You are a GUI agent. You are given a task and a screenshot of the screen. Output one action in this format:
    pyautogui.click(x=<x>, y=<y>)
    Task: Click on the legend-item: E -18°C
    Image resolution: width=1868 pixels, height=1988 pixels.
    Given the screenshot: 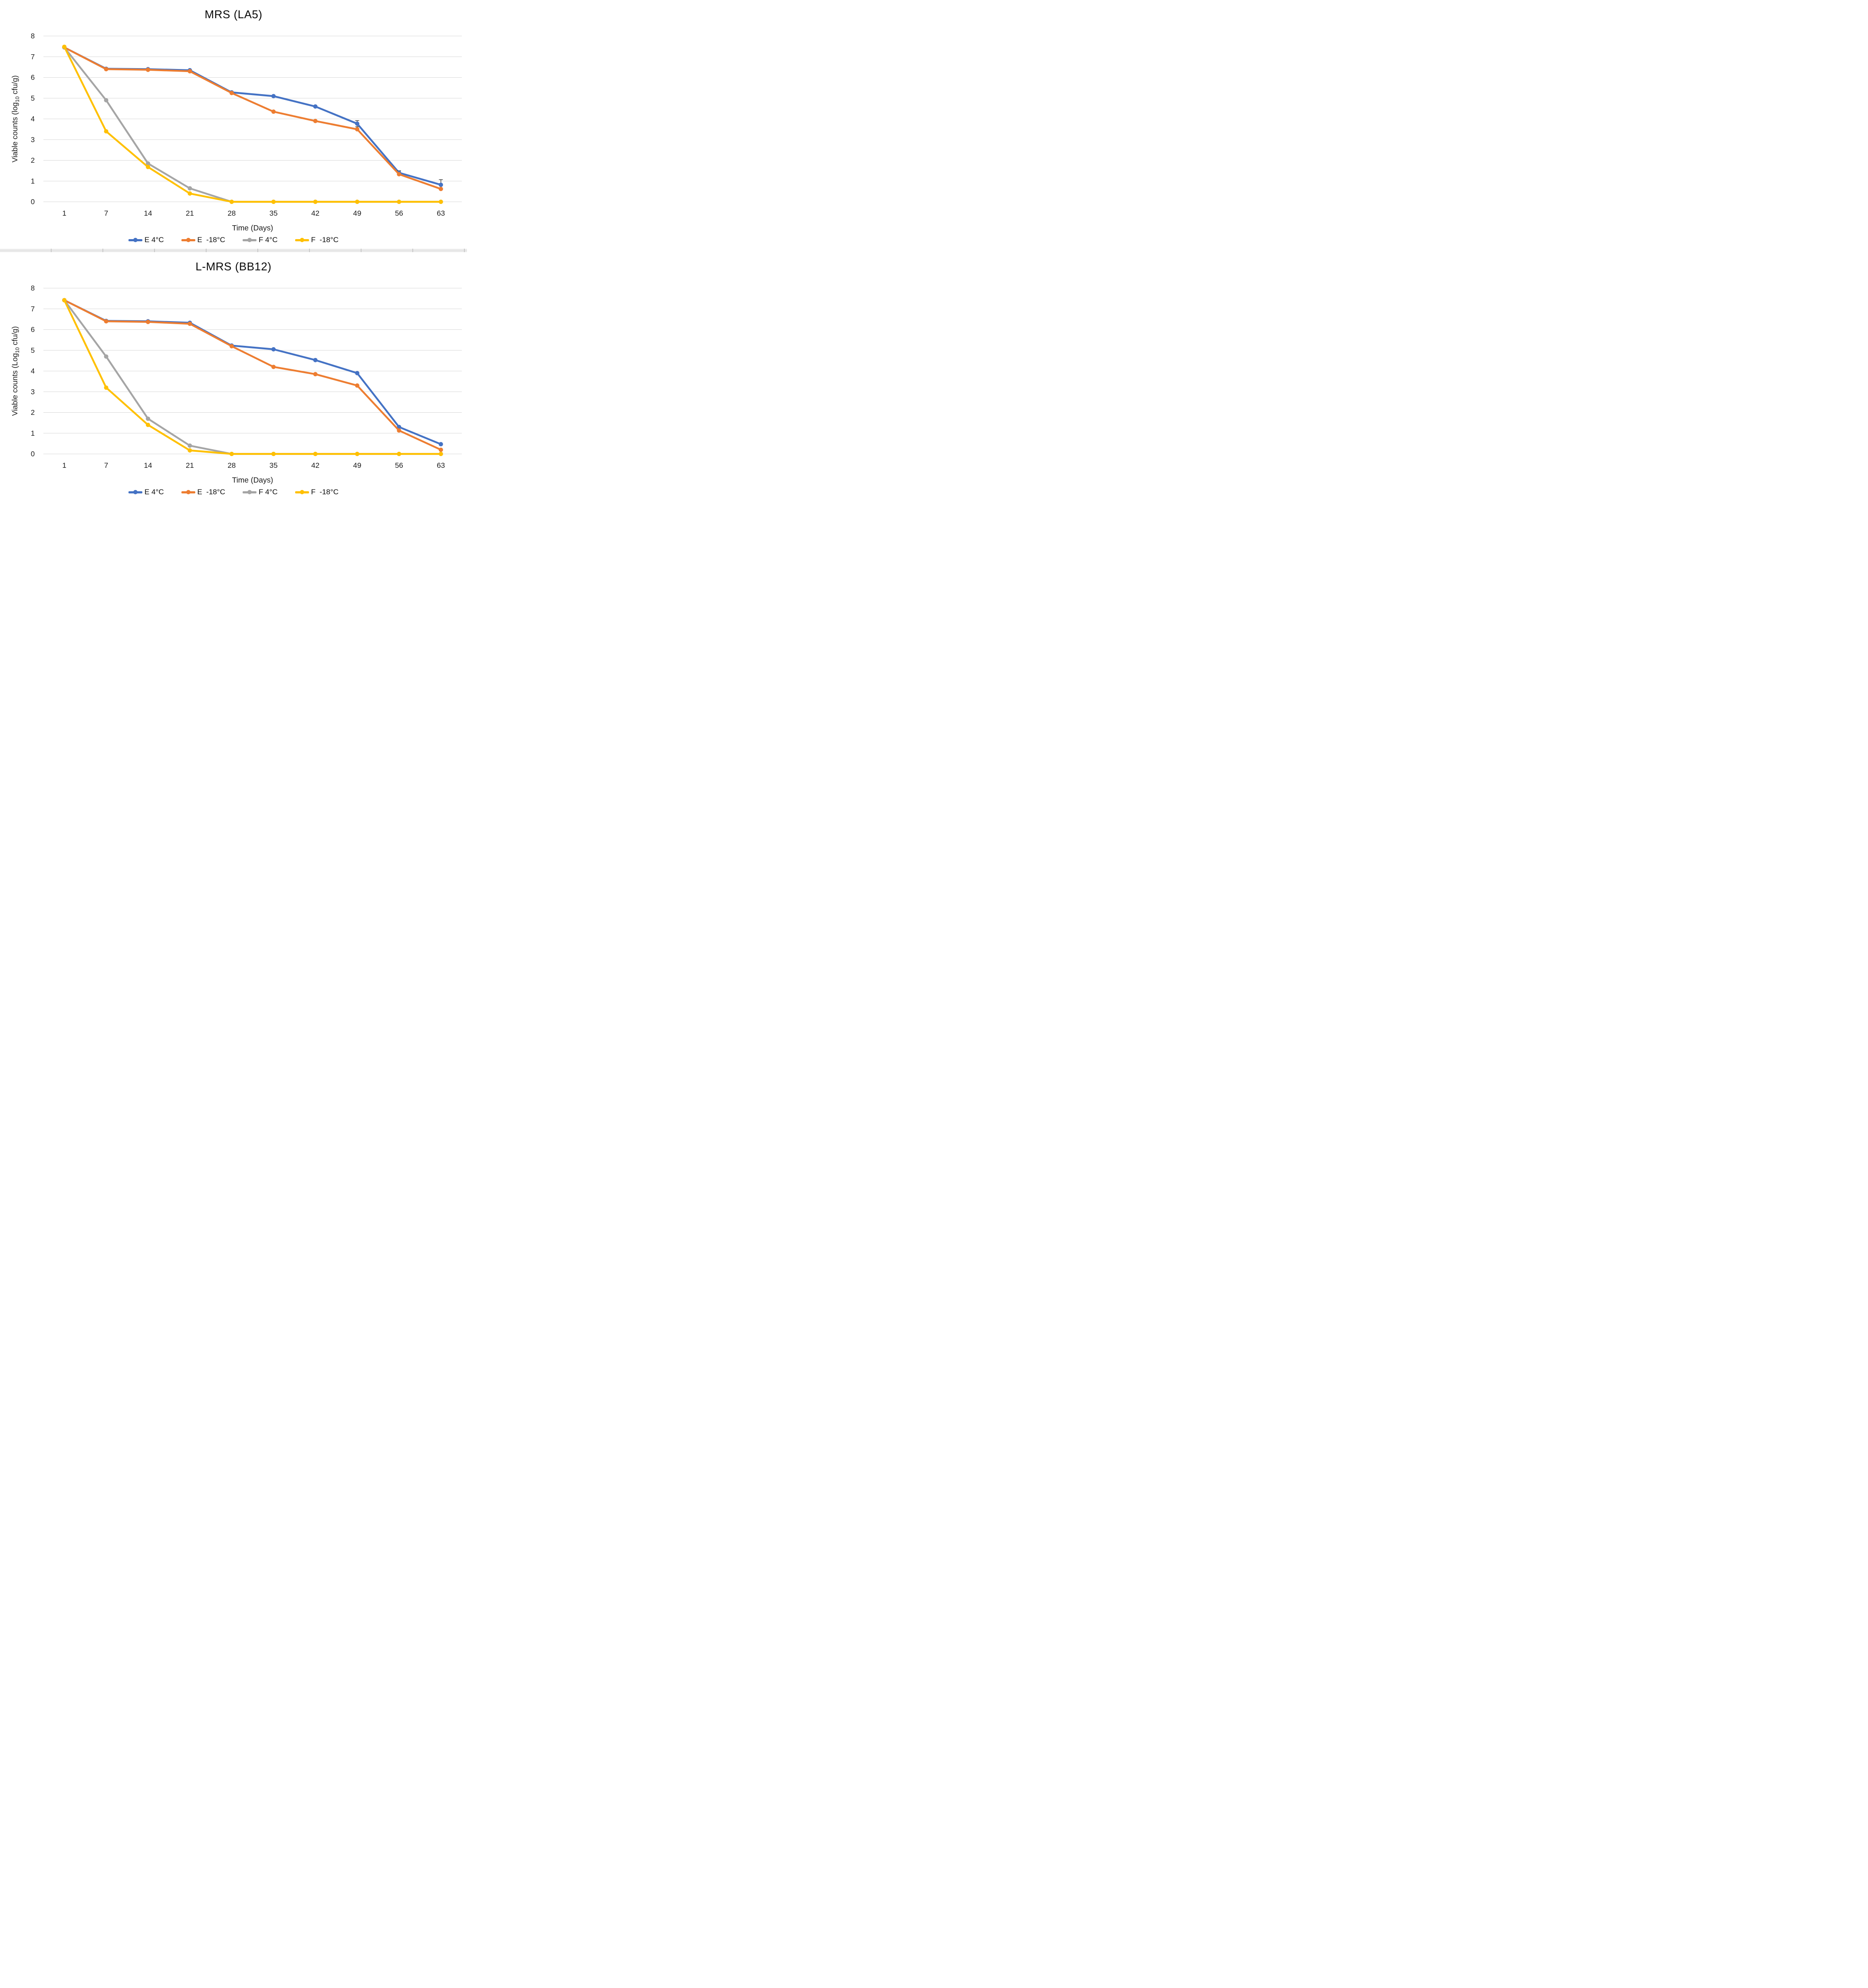 What is the action you would take?
    pyautogui.click(x=203, y=492)
    